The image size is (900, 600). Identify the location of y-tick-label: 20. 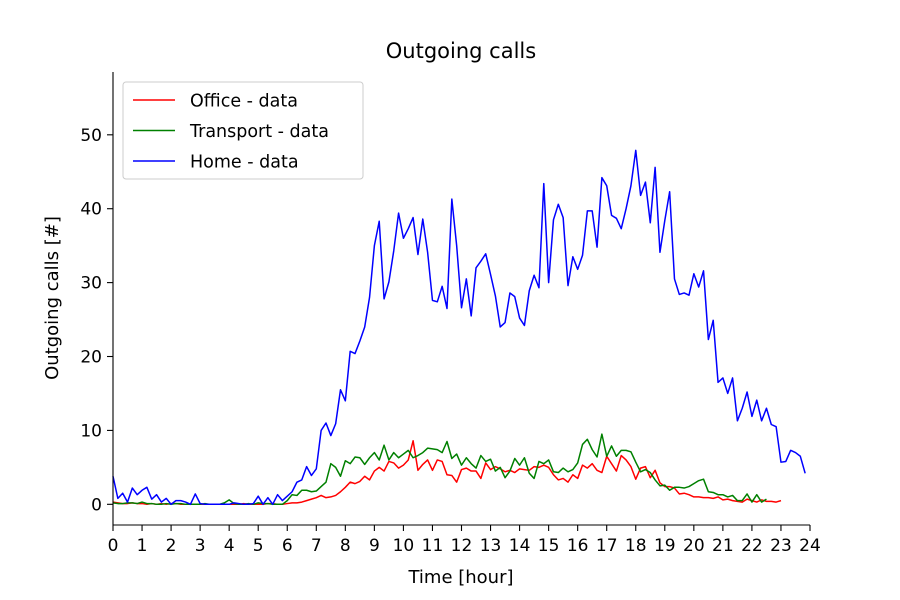
(91, 358).